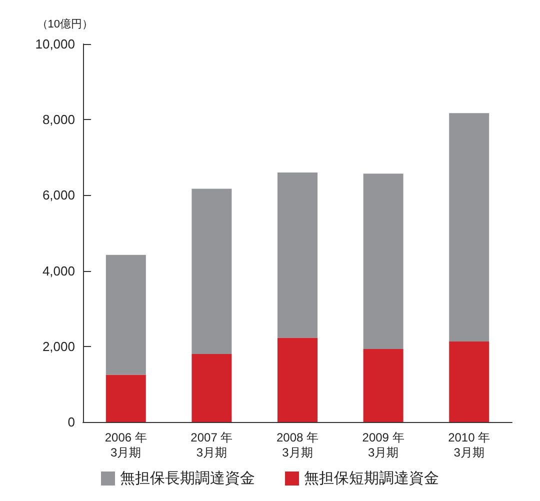 The height and width of the screenshot is (501, 540). What do you see at coordinates (211, 445) in the screenshot?
I see `x-tick-label: 2007 年 3月期` at bounding box center [211, 445].